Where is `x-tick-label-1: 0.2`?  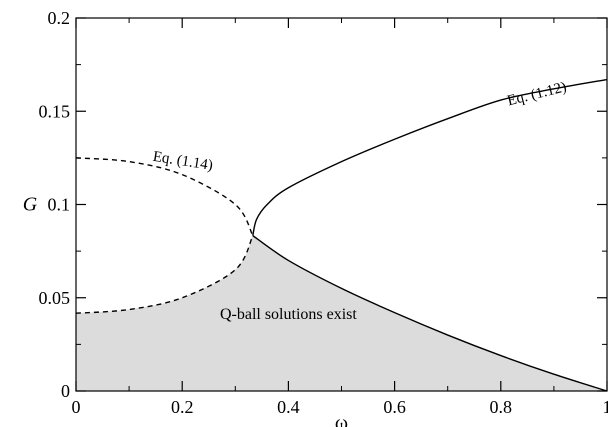 x-tick-label-1: 0.2 is located at coordinates (182, 407).